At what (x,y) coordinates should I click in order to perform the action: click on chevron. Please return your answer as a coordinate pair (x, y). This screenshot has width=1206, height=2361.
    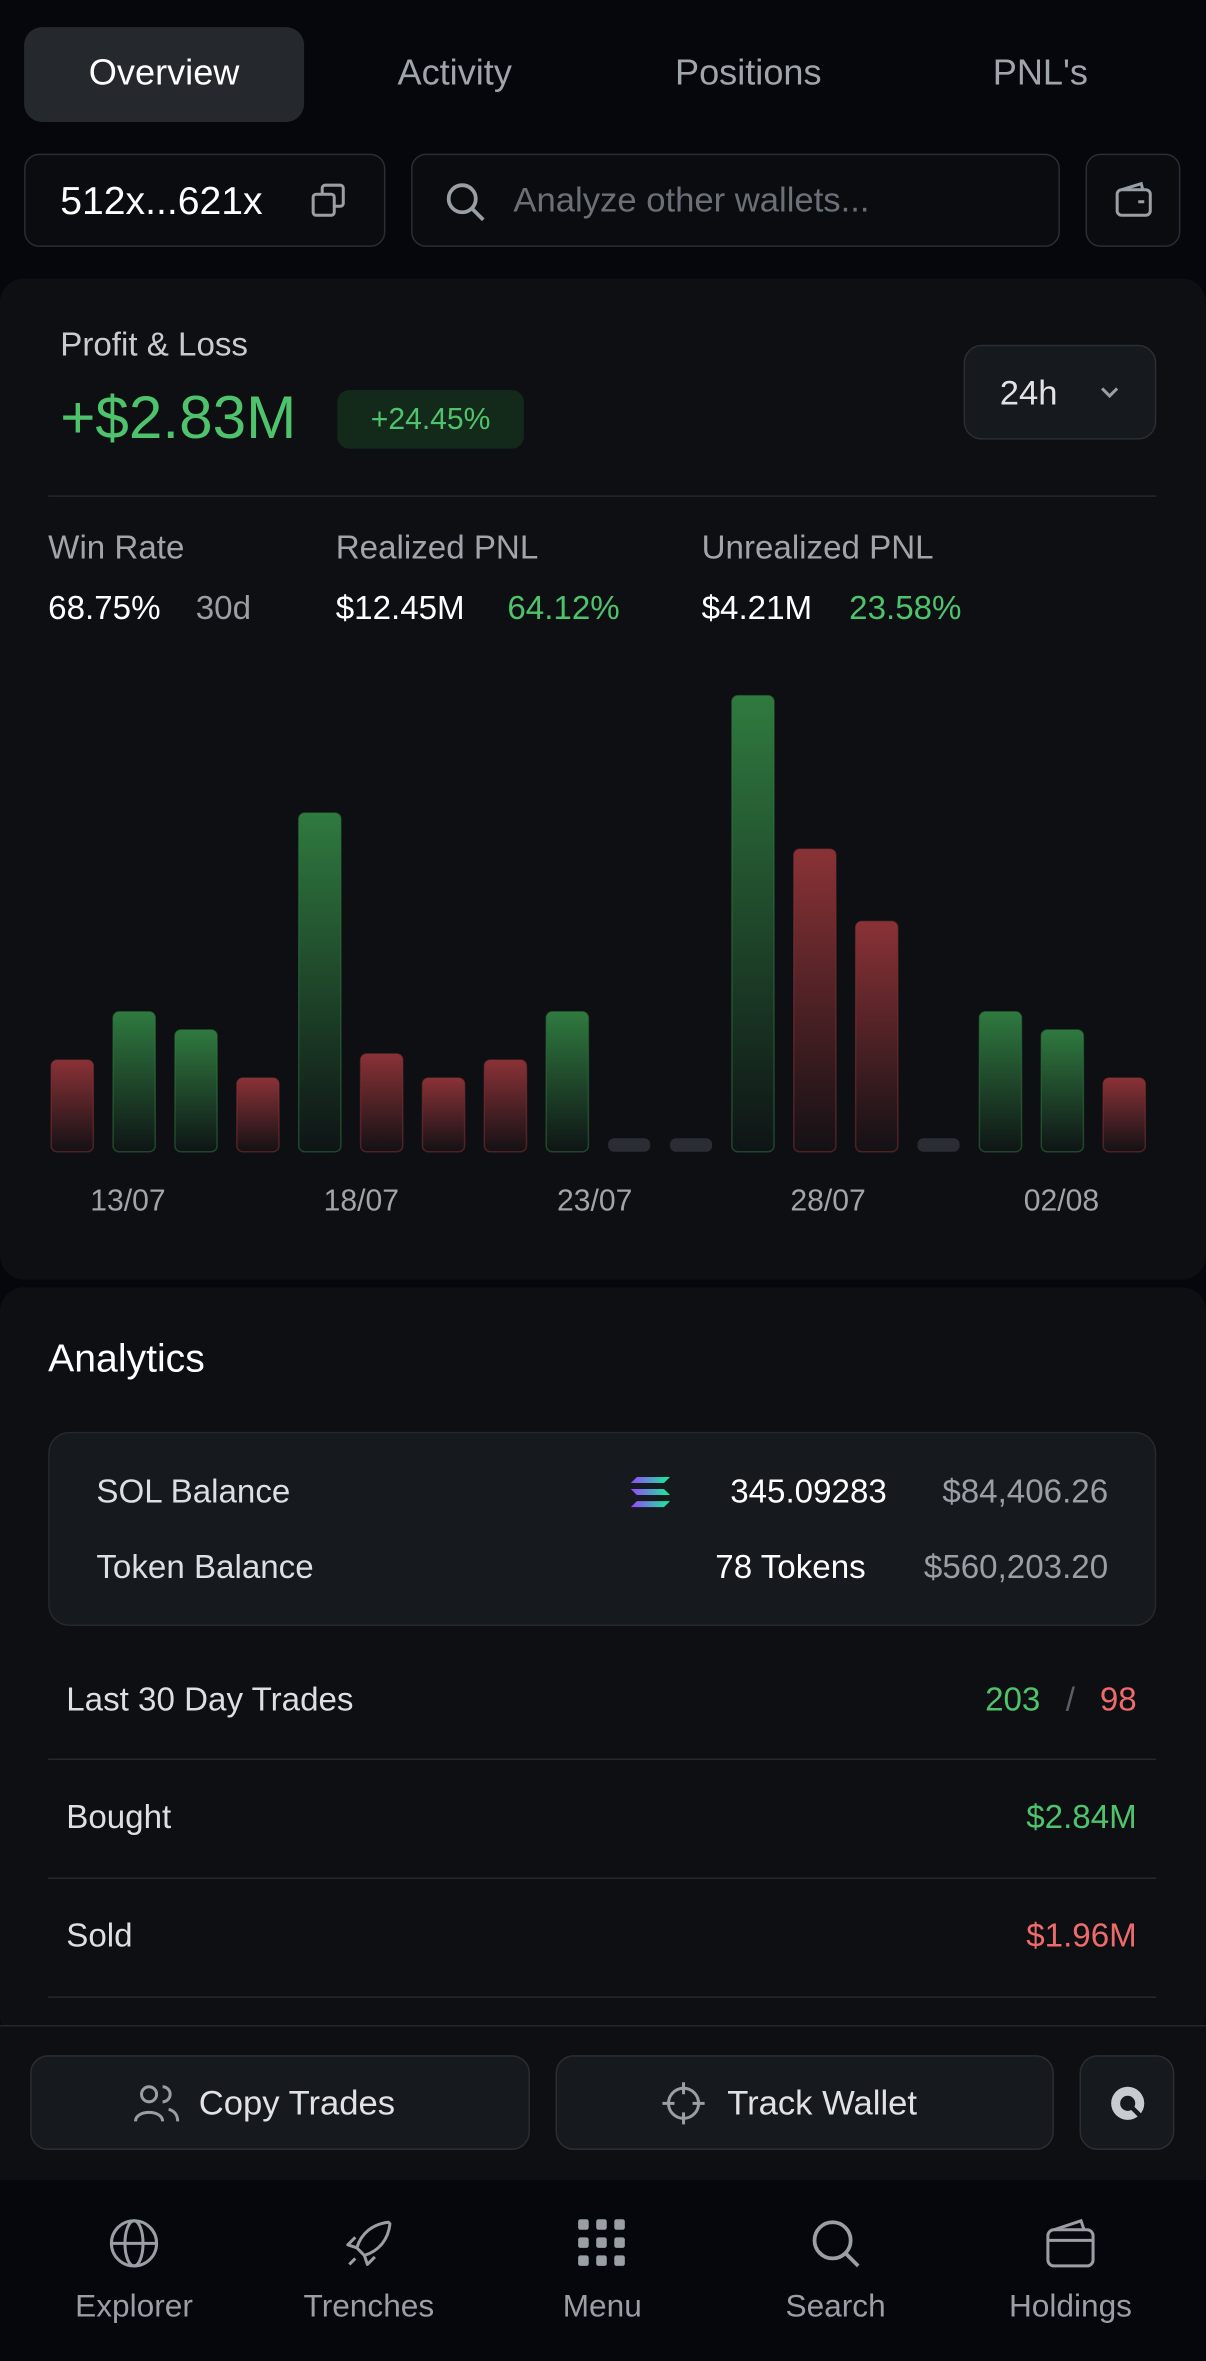
    Looking at the image, I should click on (1110, 393).